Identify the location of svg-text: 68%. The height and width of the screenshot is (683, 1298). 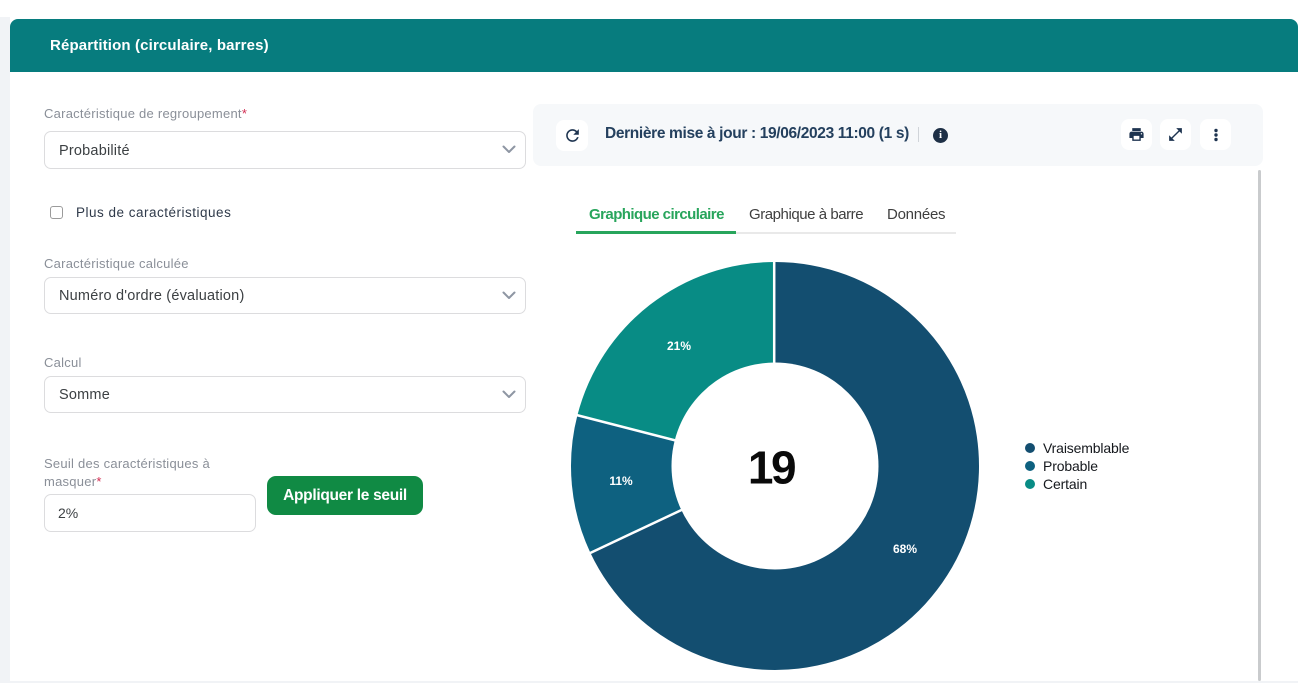
(904, 549).